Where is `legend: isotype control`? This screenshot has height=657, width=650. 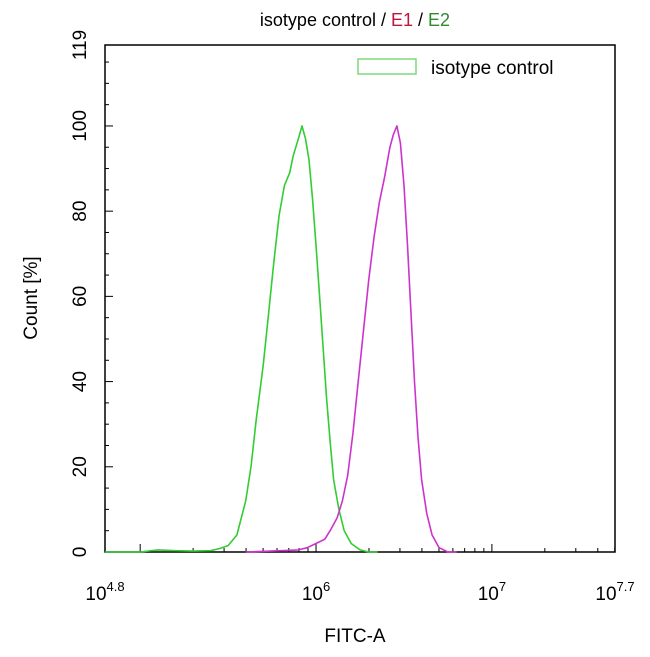 legend: isotype control is located at coordinates (455, 68).